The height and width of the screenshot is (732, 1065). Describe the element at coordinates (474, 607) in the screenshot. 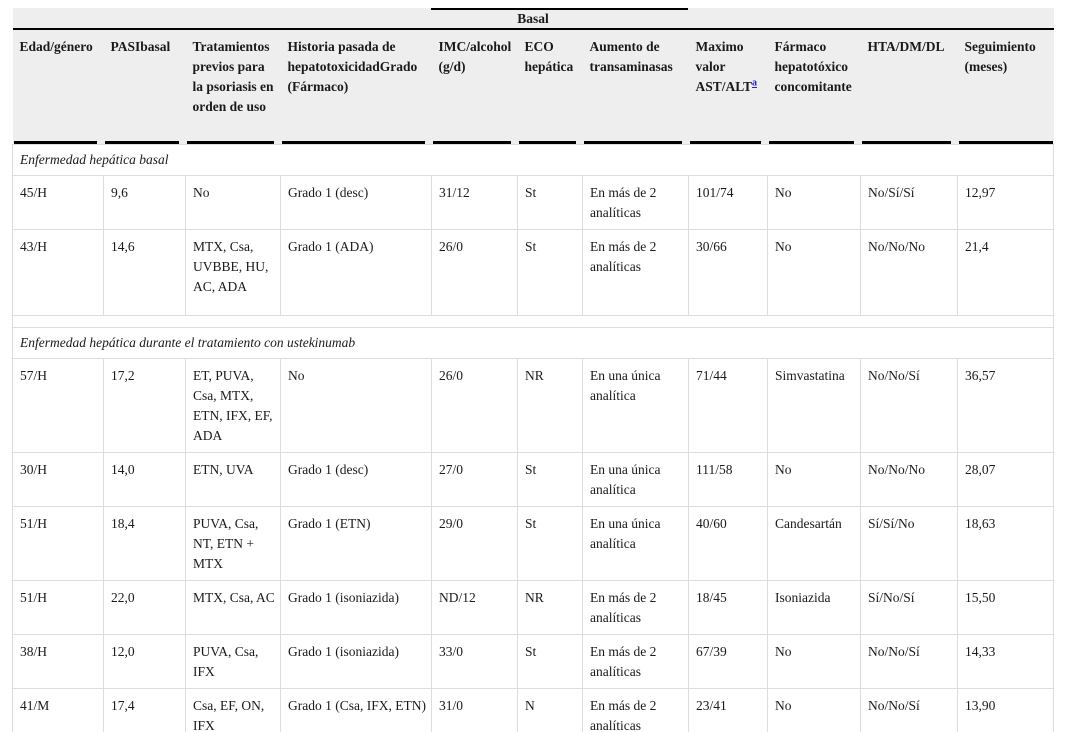

I see `cell-imc-alcohol: ND/12` at that location.